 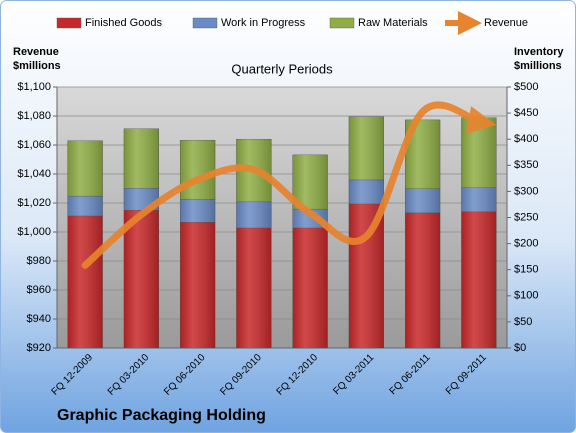 What do you see at coordinates (538, 66) in the screenshot?
I see `y2-axis-label: $millions` at bounding box center [538, 66].